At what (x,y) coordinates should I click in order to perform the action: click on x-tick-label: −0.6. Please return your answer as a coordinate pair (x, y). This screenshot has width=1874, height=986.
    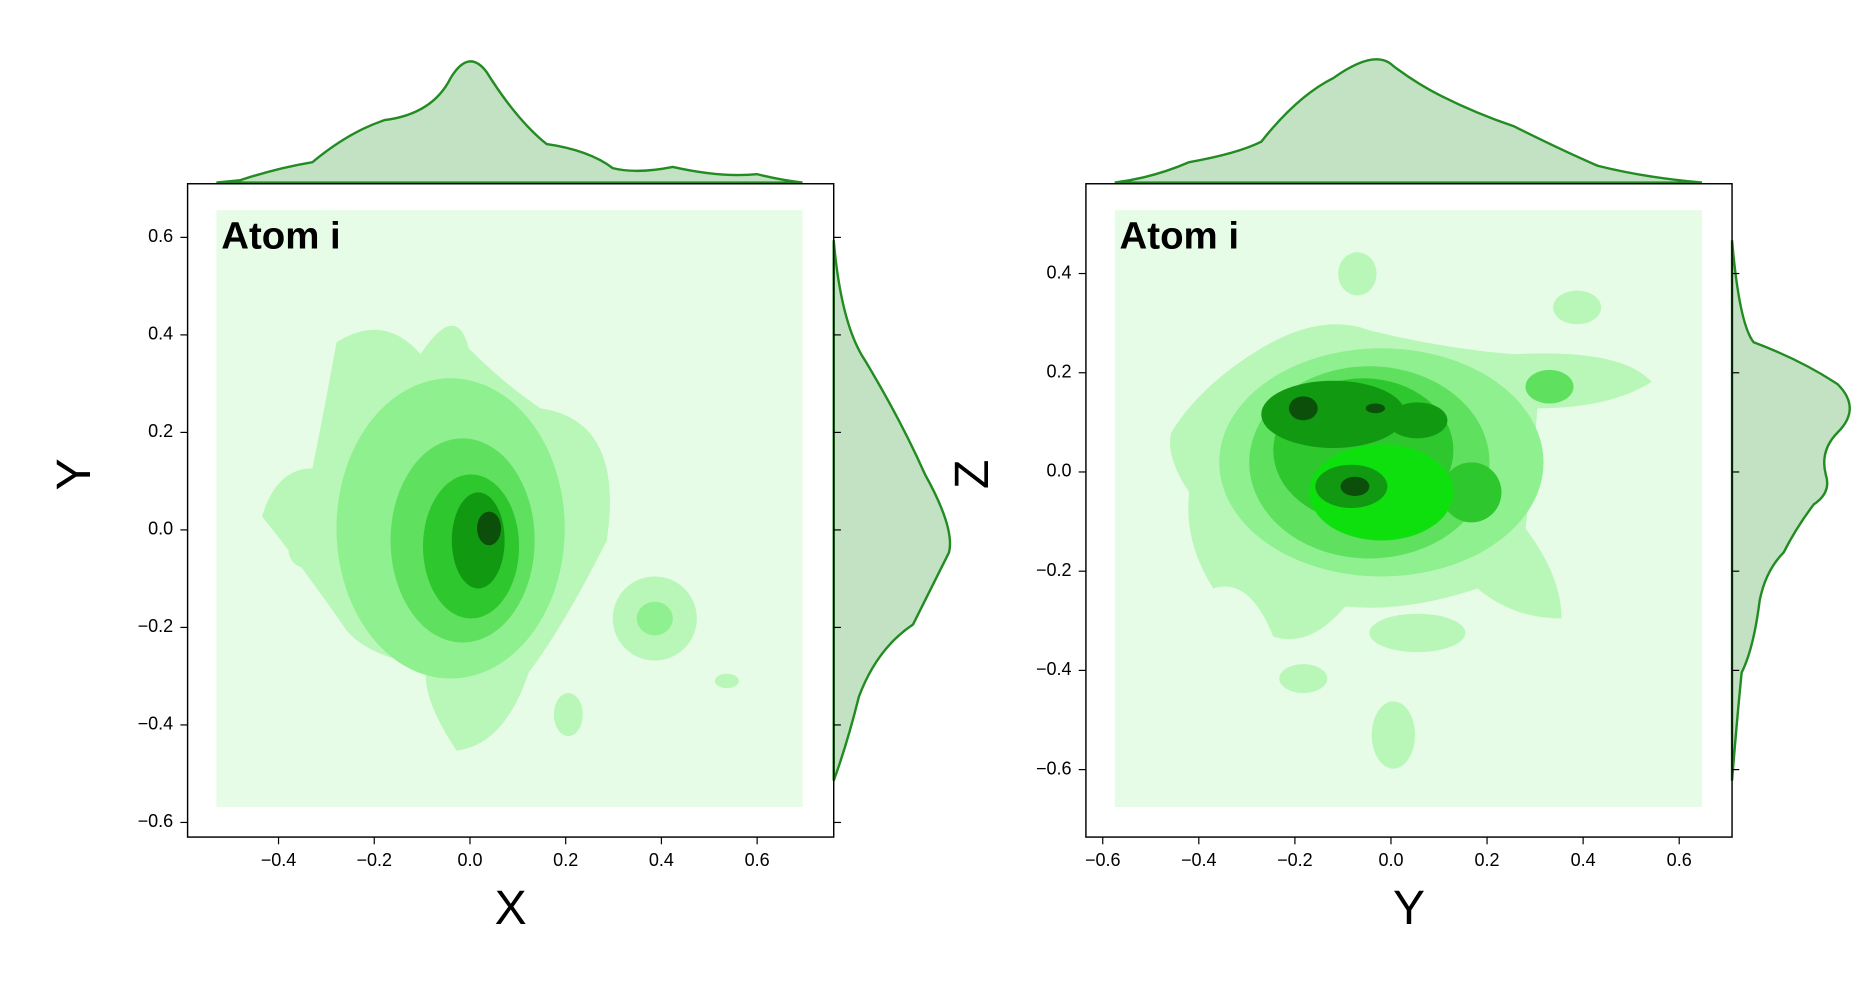
    Looking at the image, I should click on (1103, 860).